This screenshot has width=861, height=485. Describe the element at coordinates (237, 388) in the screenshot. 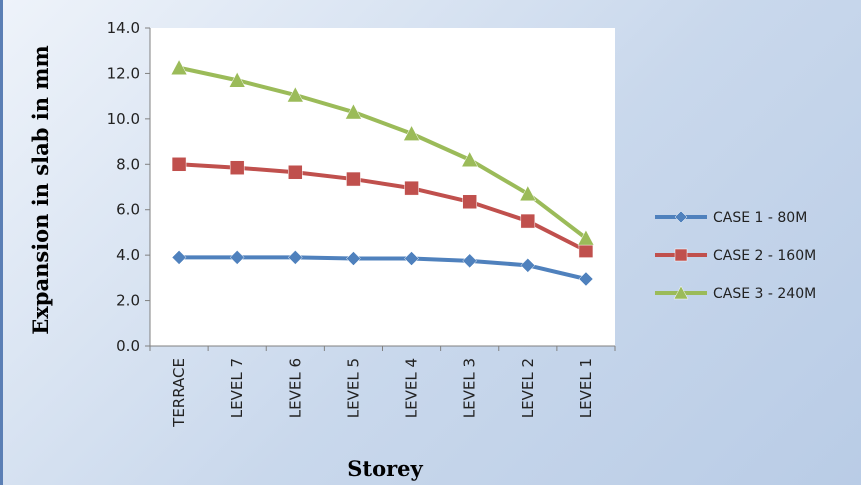

I see `x-tick-label: LEVEL 7` at that location.